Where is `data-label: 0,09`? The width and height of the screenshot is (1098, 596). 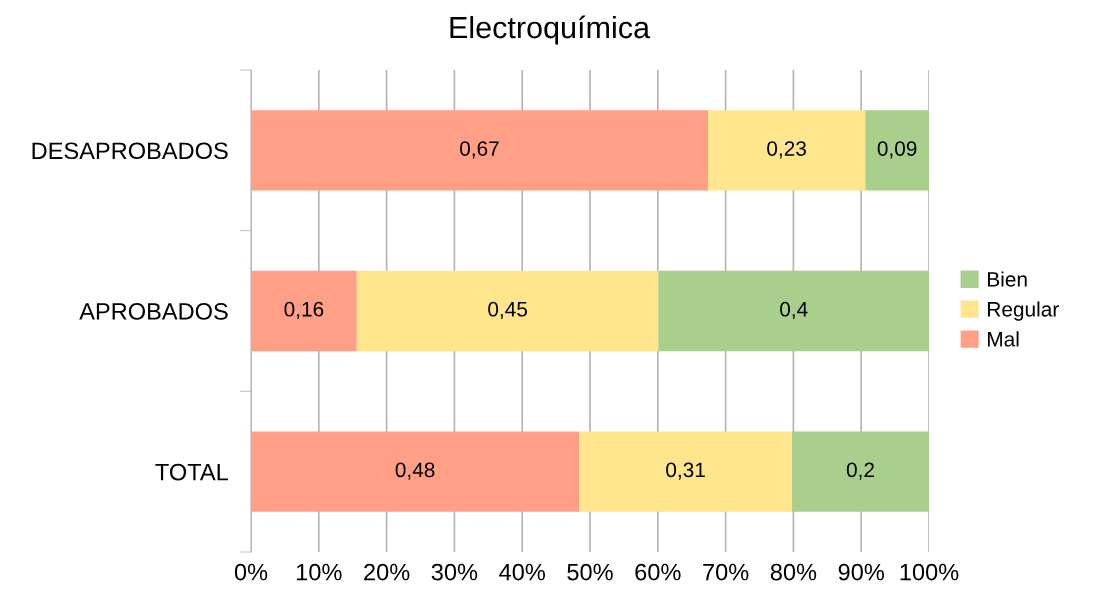
data-label: 0,09 is located at coordinates (897, 150).